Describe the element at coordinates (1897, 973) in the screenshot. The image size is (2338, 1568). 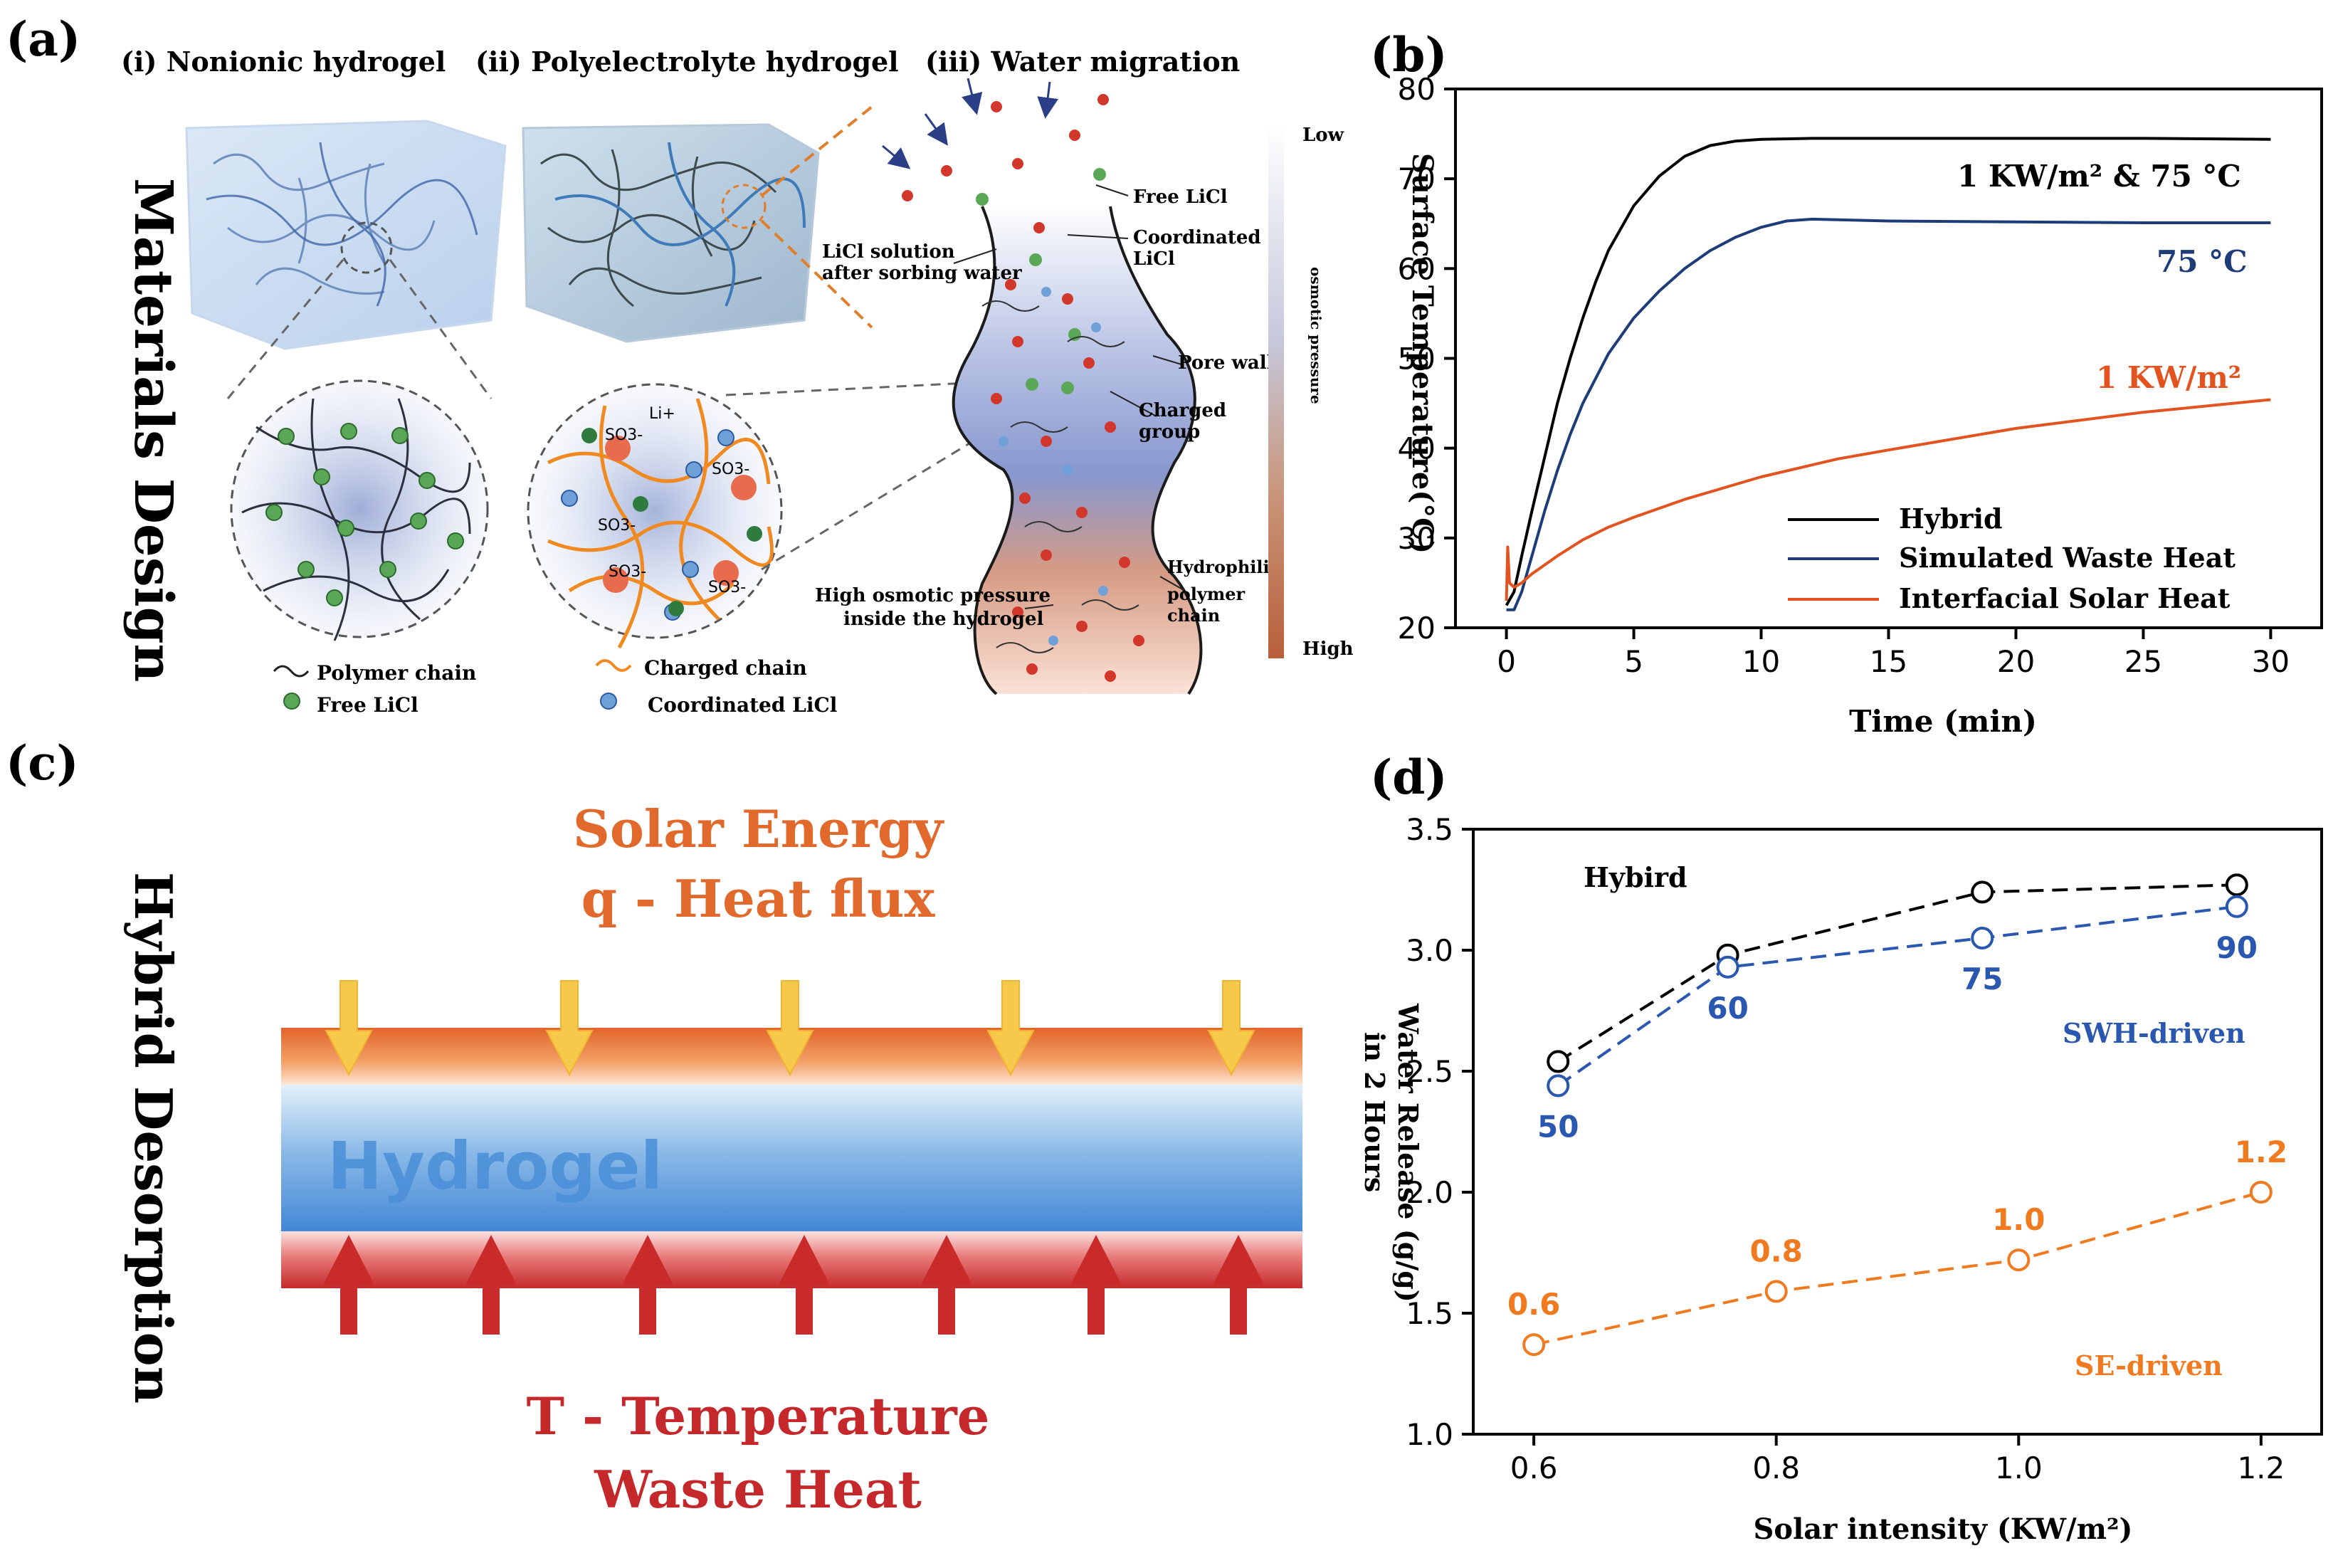
I see `series-hybird-line` at that location.